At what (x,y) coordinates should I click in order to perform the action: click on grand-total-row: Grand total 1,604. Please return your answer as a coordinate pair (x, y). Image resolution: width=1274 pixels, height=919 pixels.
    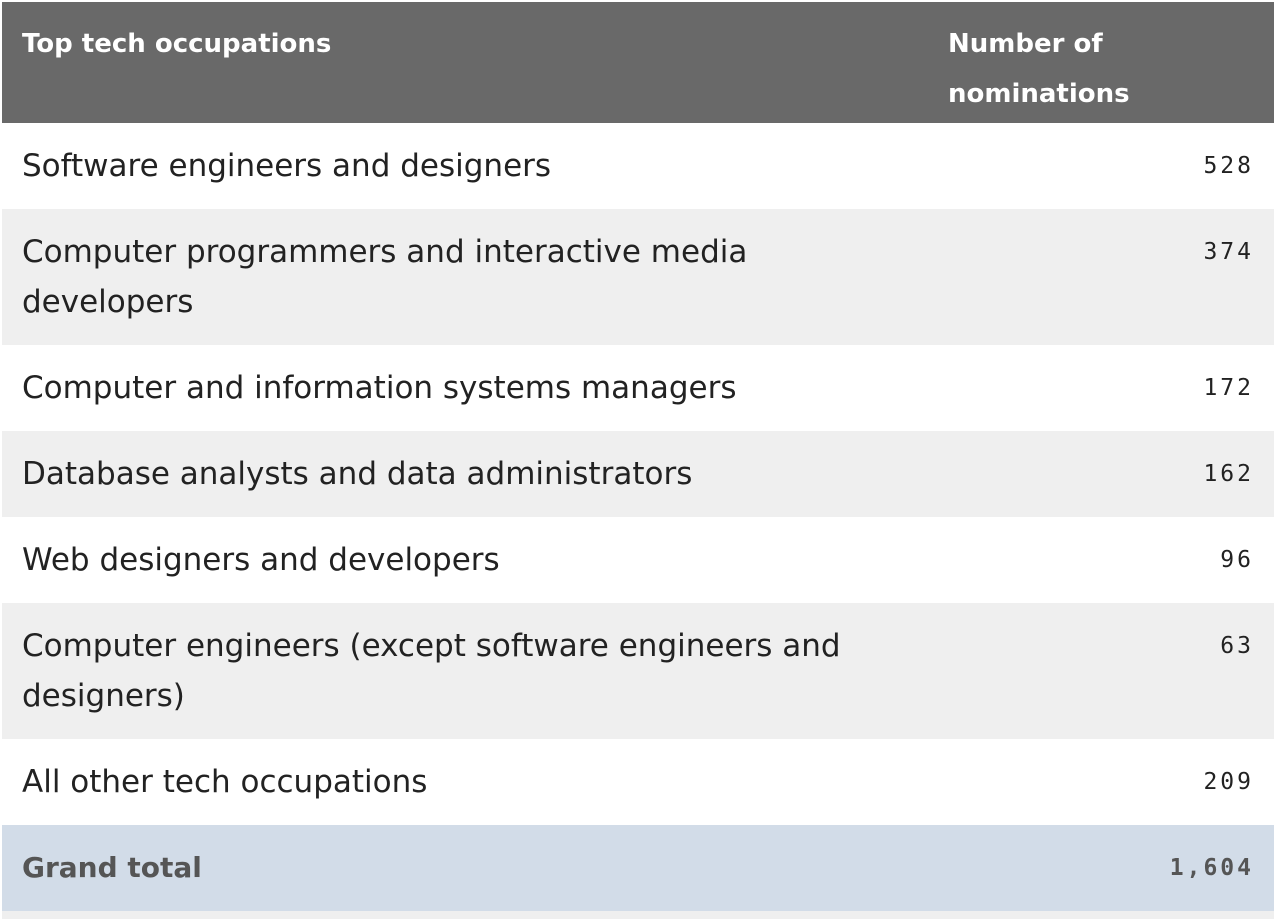
    Looking at the image, I should click on (638, 868).